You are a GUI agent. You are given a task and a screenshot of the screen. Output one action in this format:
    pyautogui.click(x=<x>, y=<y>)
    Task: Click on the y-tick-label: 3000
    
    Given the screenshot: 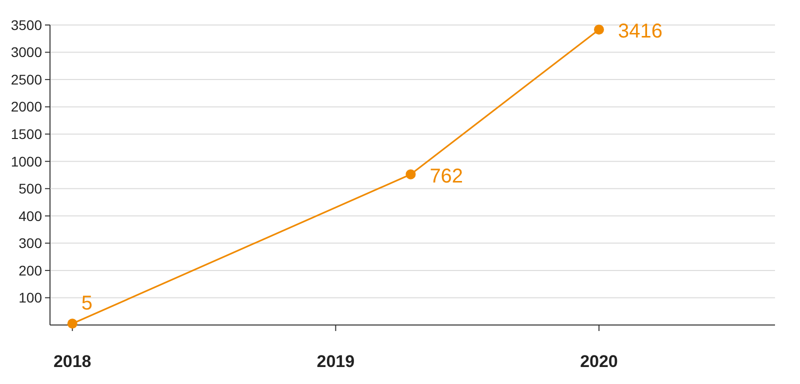 What is the action you would take?
    pyautogui.click(x=26, y=52)
    